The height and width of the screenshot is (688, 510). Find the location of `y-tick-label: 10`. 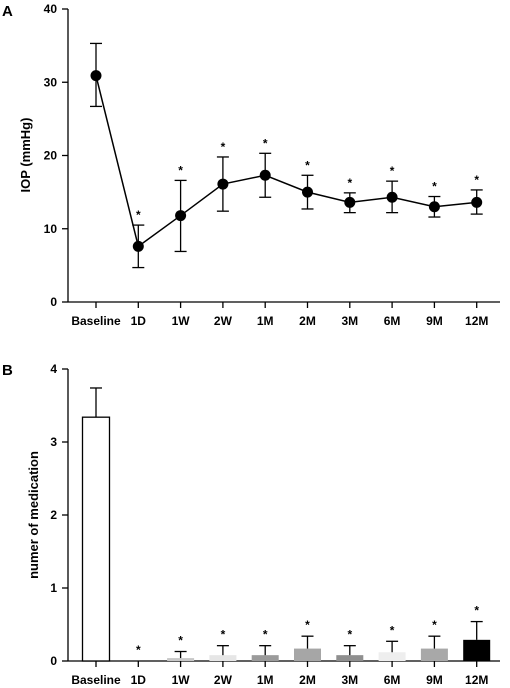

y-tick-label: 10 is located at coordinates (51, 229).